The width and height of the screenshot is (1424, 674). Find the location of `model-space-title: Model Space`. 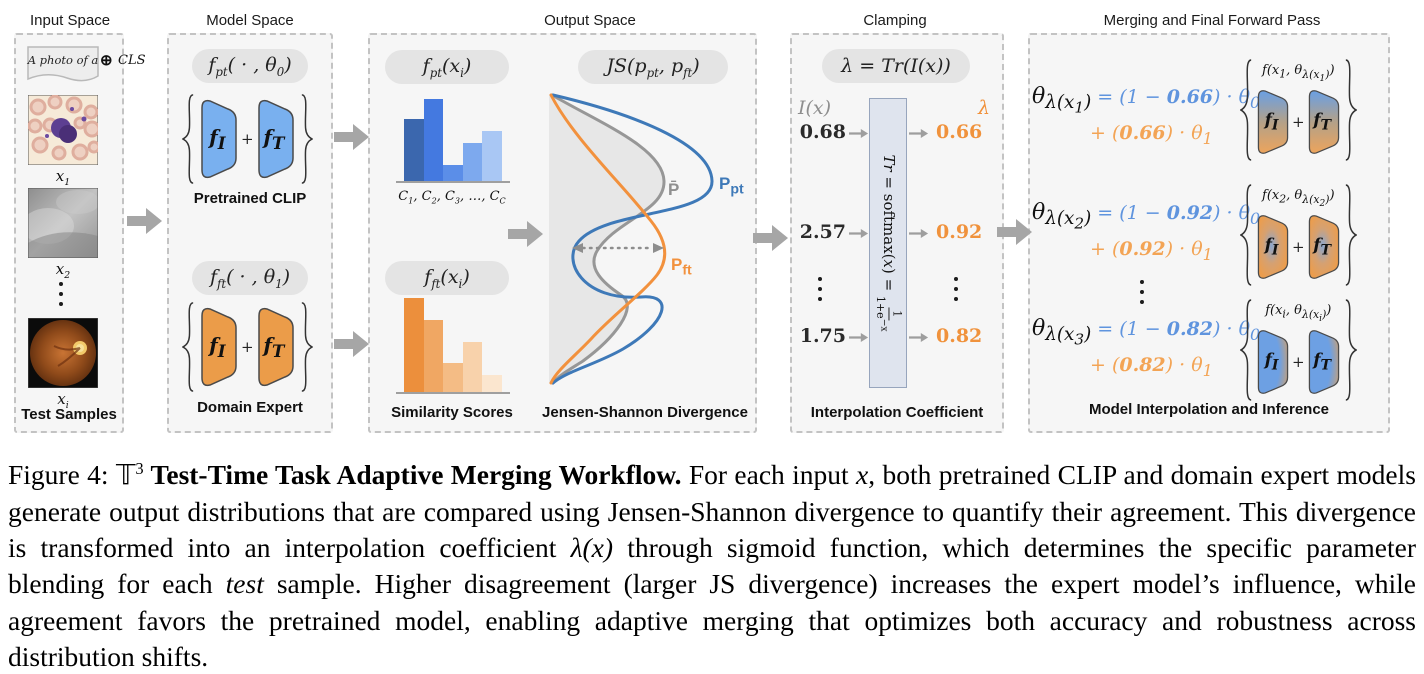

model-space-title: Model Space is located at coordinates (250, 20).